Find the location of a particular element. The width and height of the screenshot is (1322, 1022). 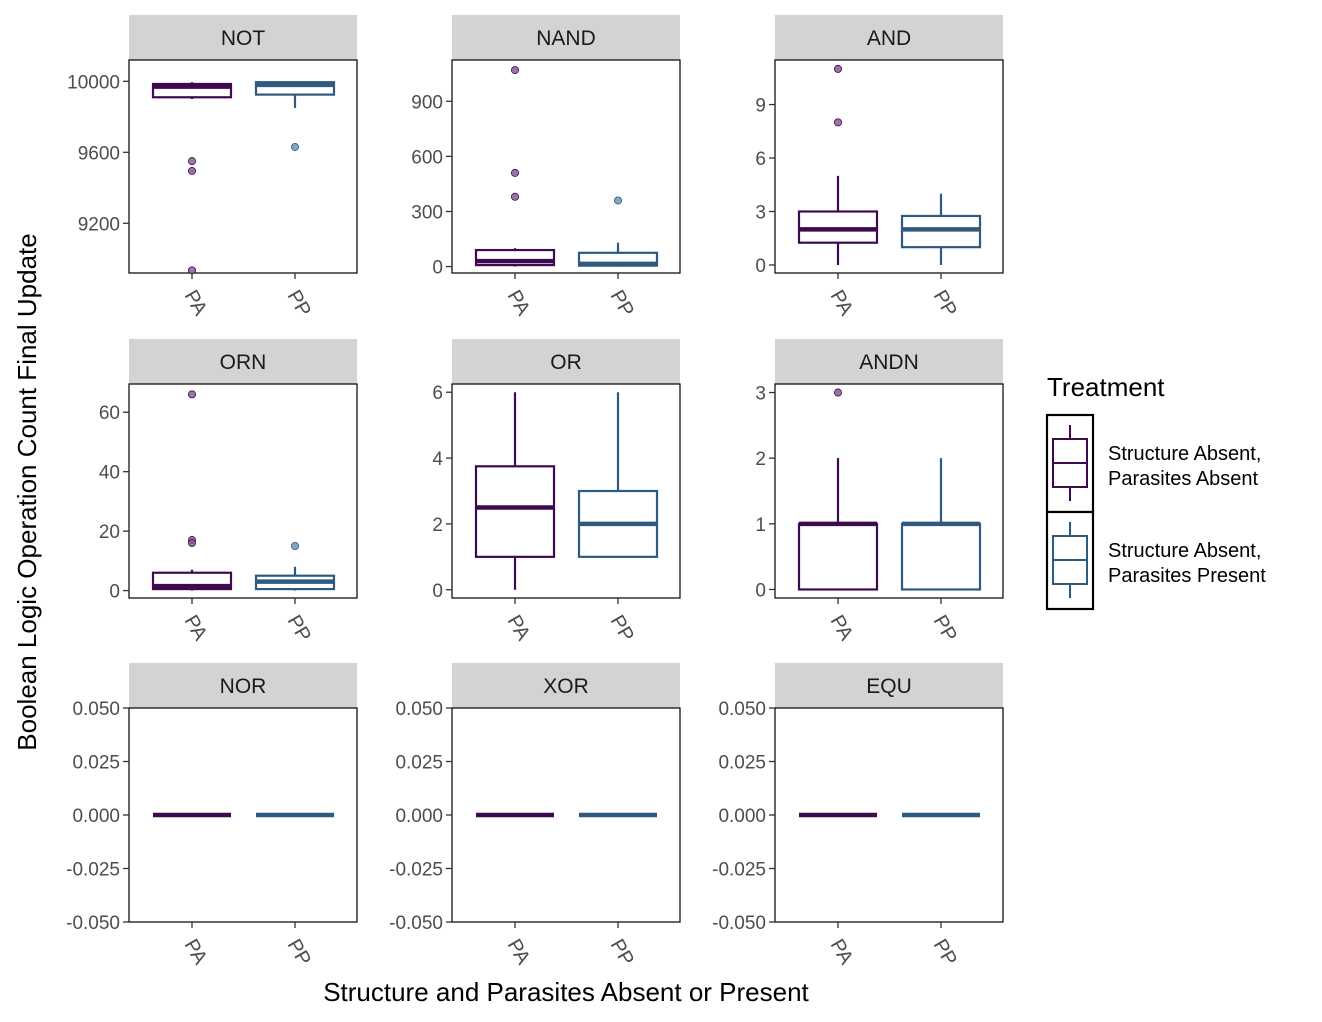

legend-title: Treatment is located at coordinates (1106, 387).